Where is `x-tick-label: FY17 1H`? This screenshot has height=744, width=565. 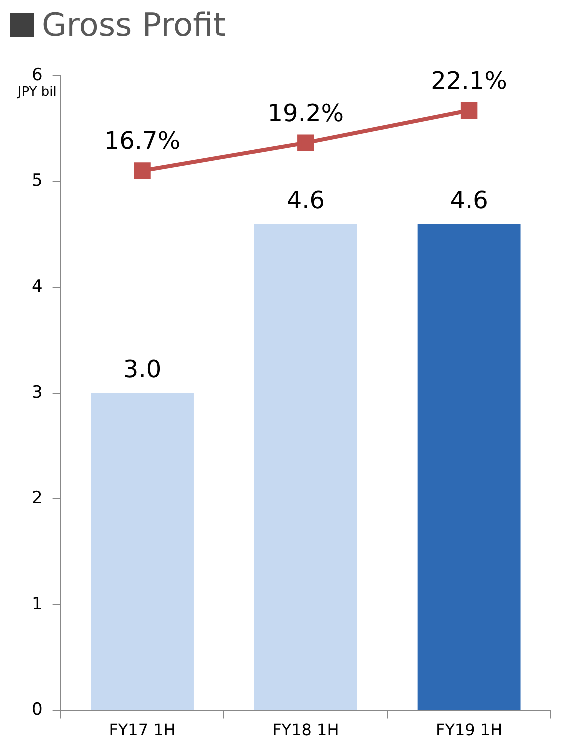 x-tick-label: FY17 1H is located at coordinates (142, 730).